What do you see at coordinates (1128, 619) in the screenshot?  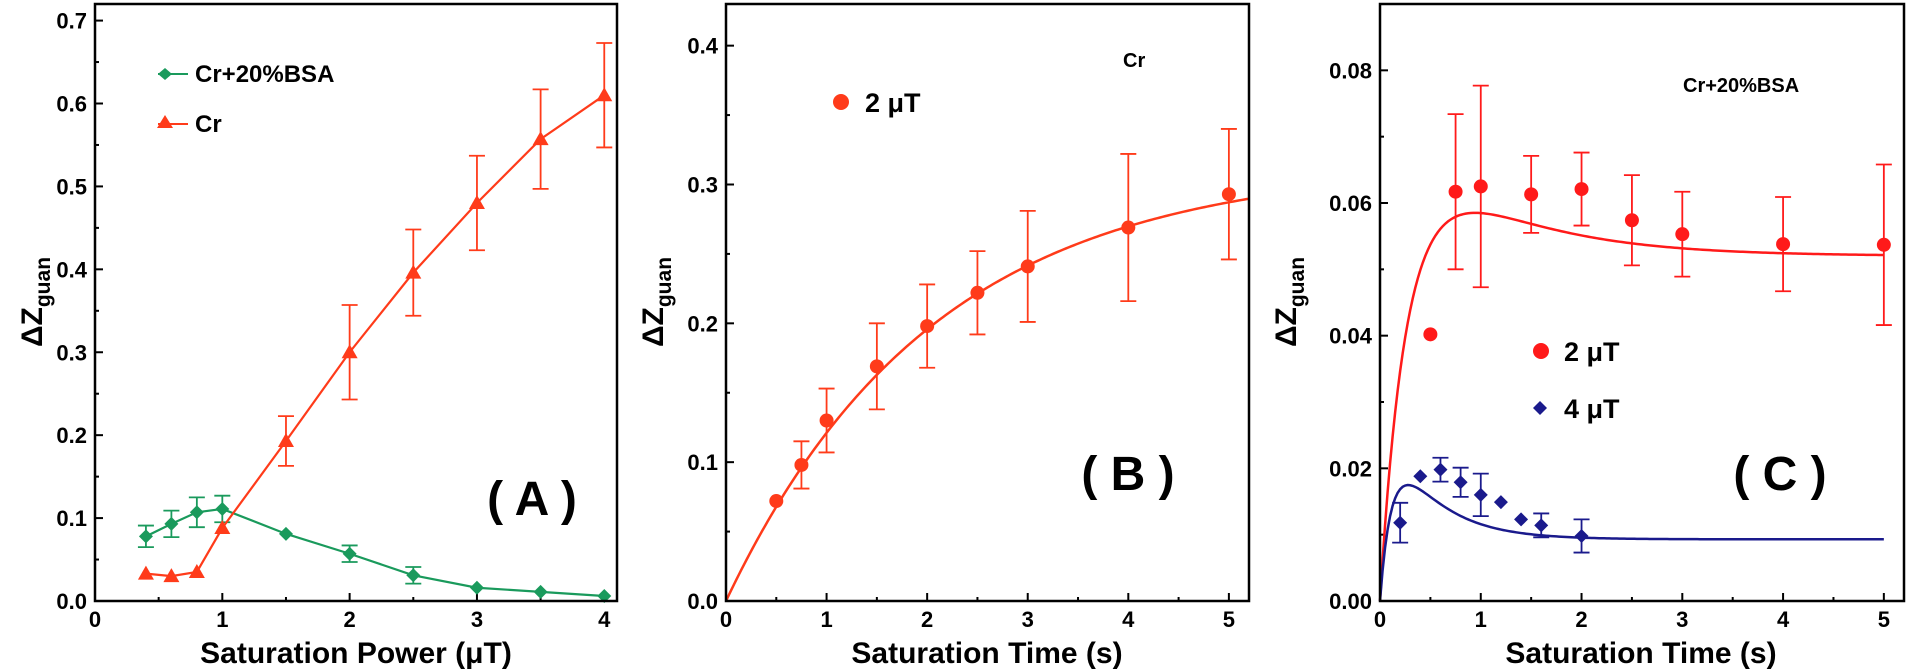 I see `panel-b-x-tick-label: 4` at bounding box center [1128, 619].